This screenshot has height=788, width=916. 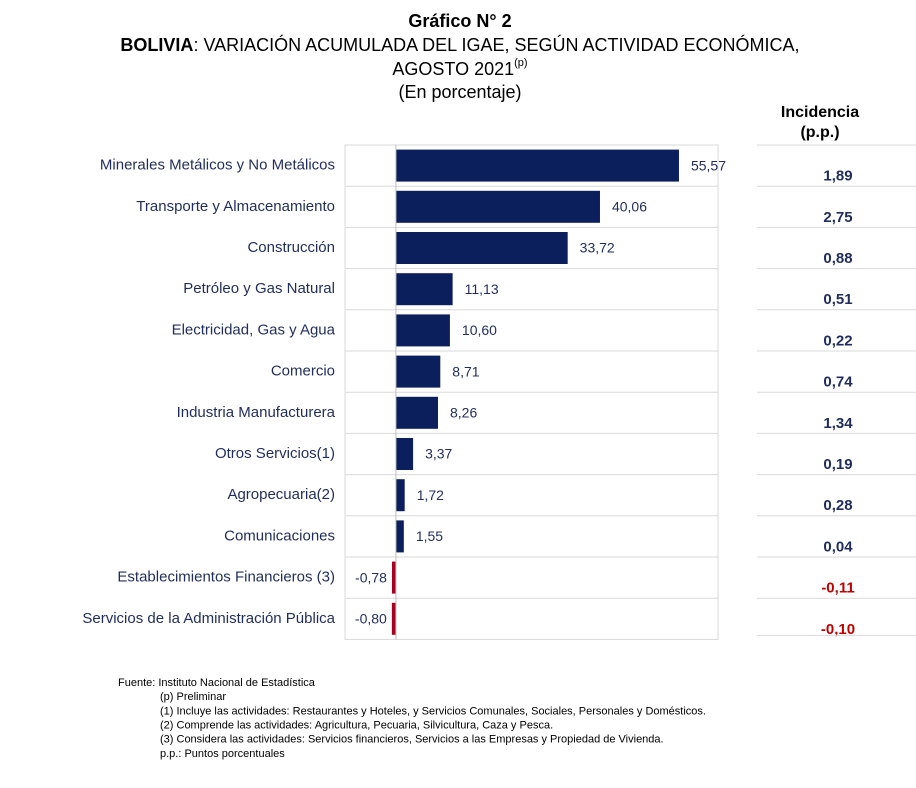 I want to click on category-label: Comunicaciones, so click(x=279, y=535).